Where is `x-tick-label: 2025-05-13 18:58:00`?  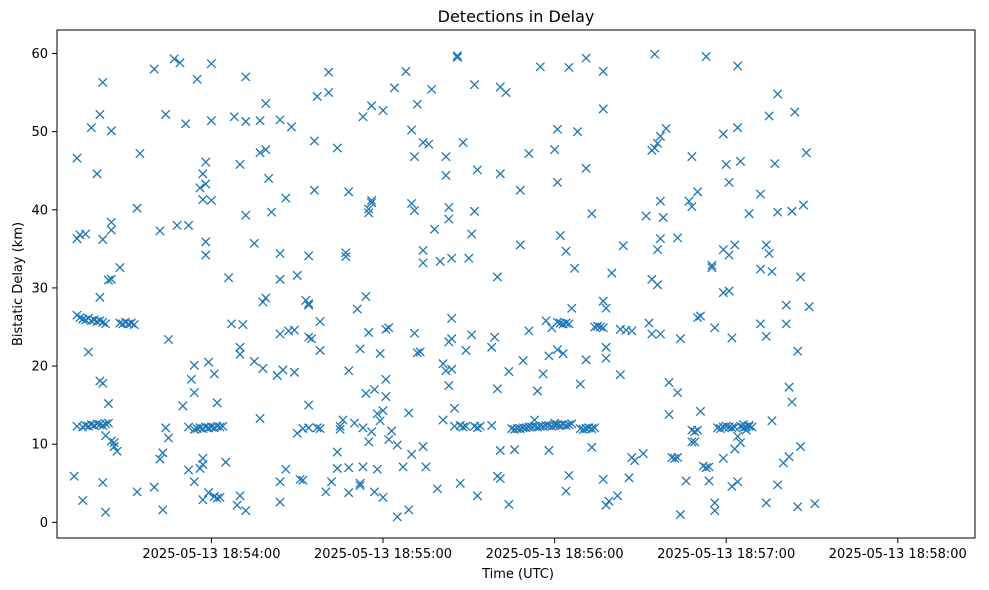 x-tick-label: 2025-05-13 18:58:00 is located at coordinates (898, 554).